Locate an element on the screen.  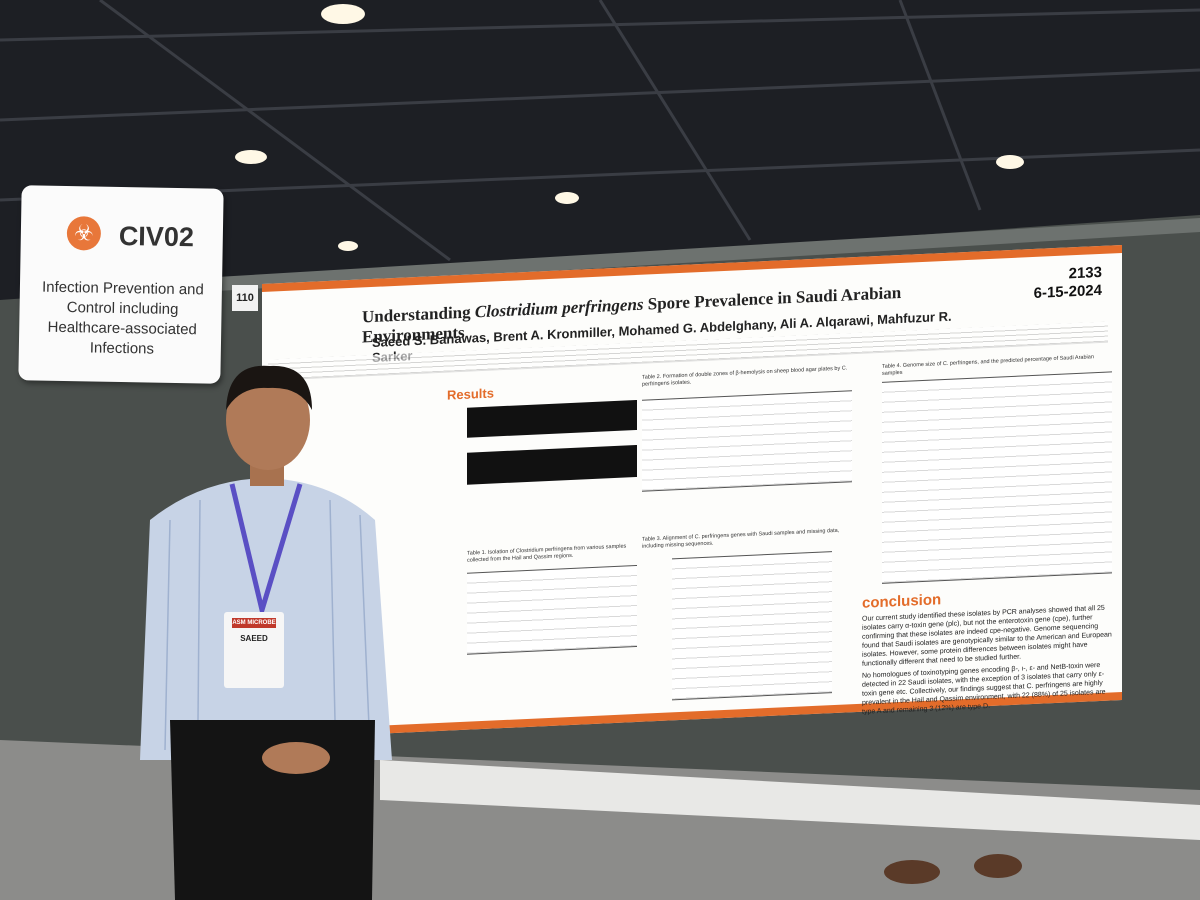
board-top-rail is located at coordinates (700, 255).